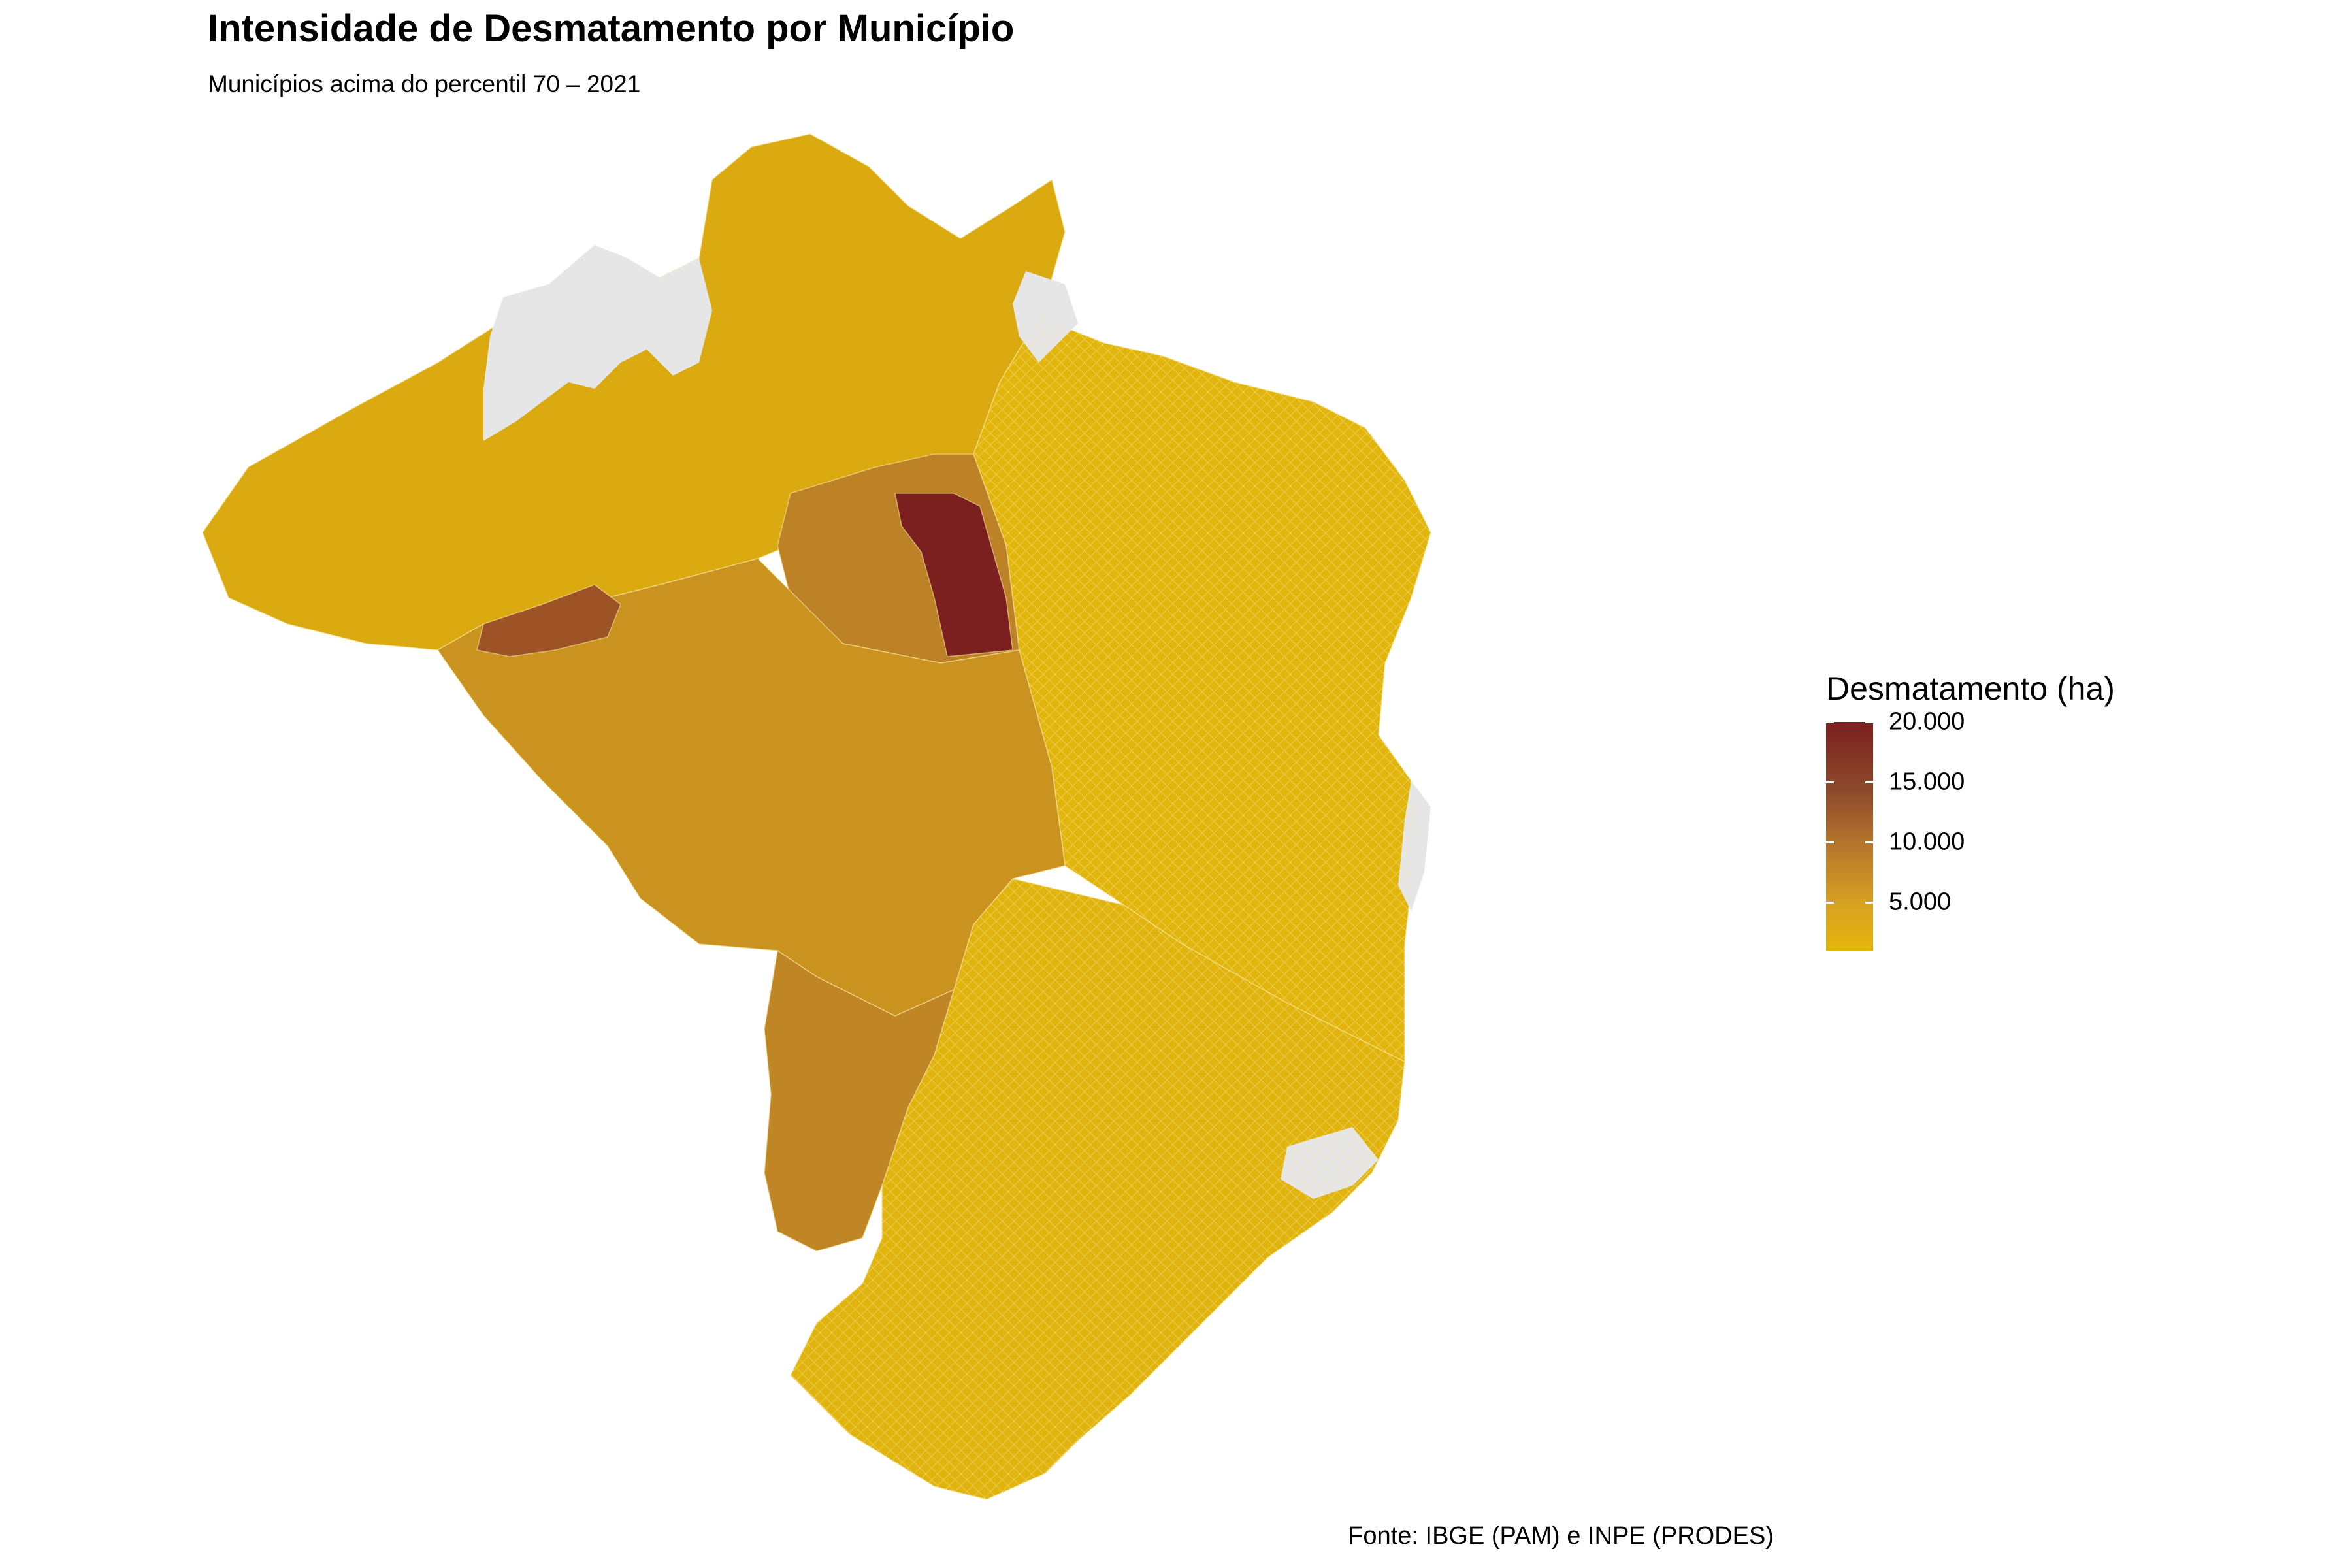 Image resolution: width=2352 pixels, height=1568 pixels. What do you see at coordinates (1927, 782) in the screenshot?
I see `legend-tick-label: 15.000` at bounding box center [1927, 782].